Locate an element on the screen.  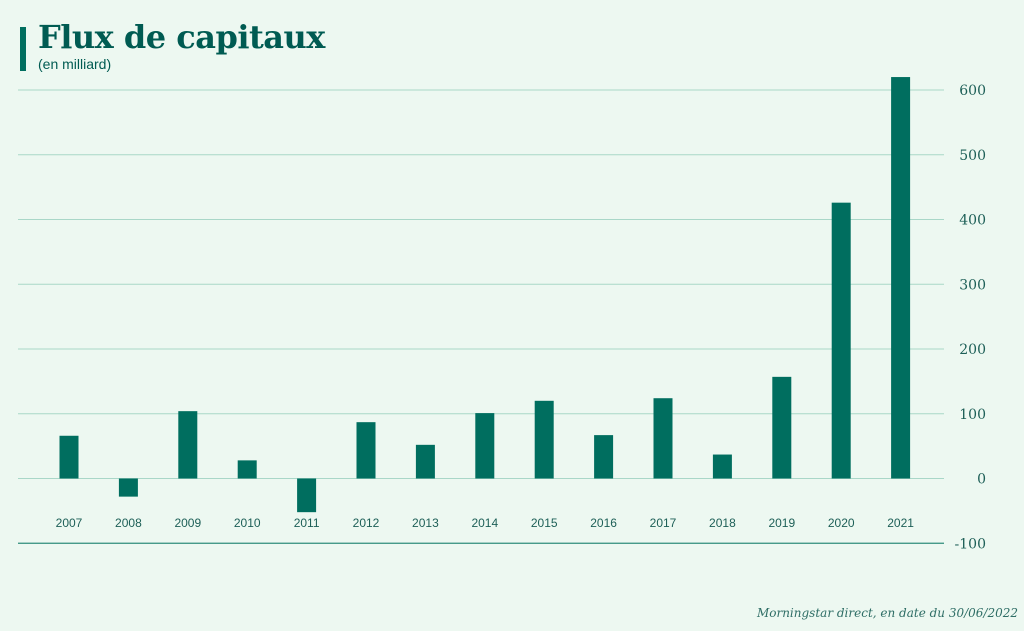
bar-2017 is located at coordinates (663, 438).